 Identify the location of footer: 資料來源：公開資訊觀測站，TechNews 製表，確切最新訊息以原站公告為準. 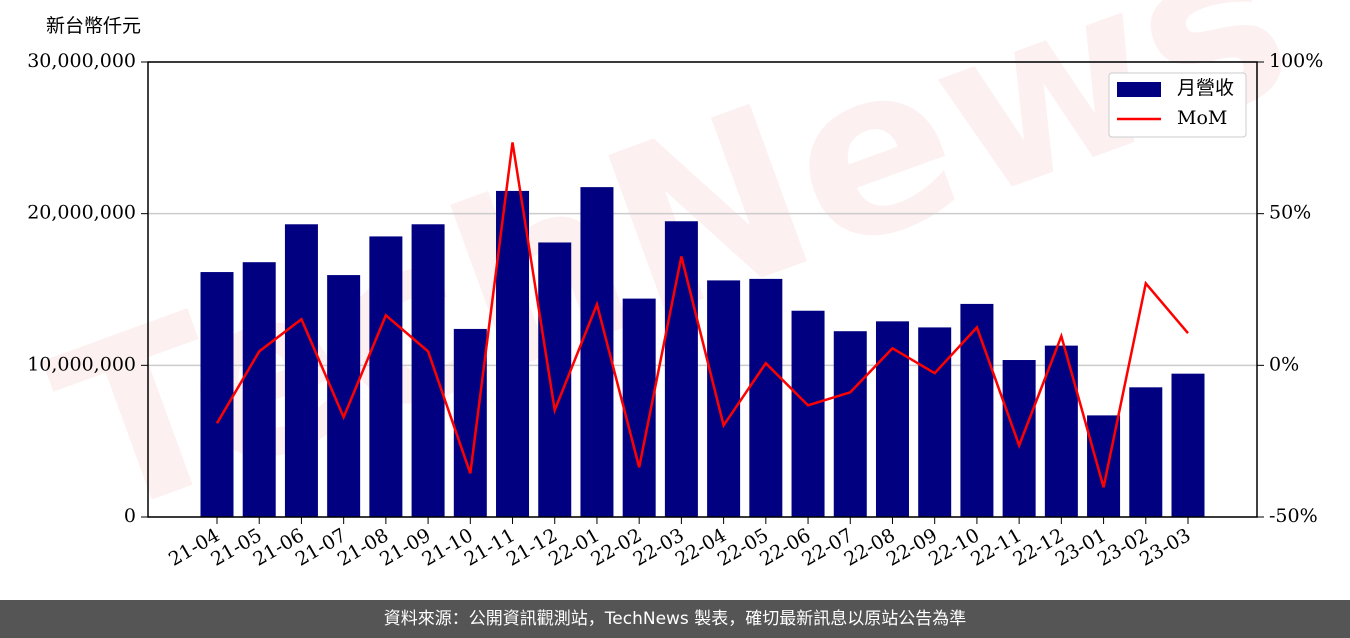
(675, 619).